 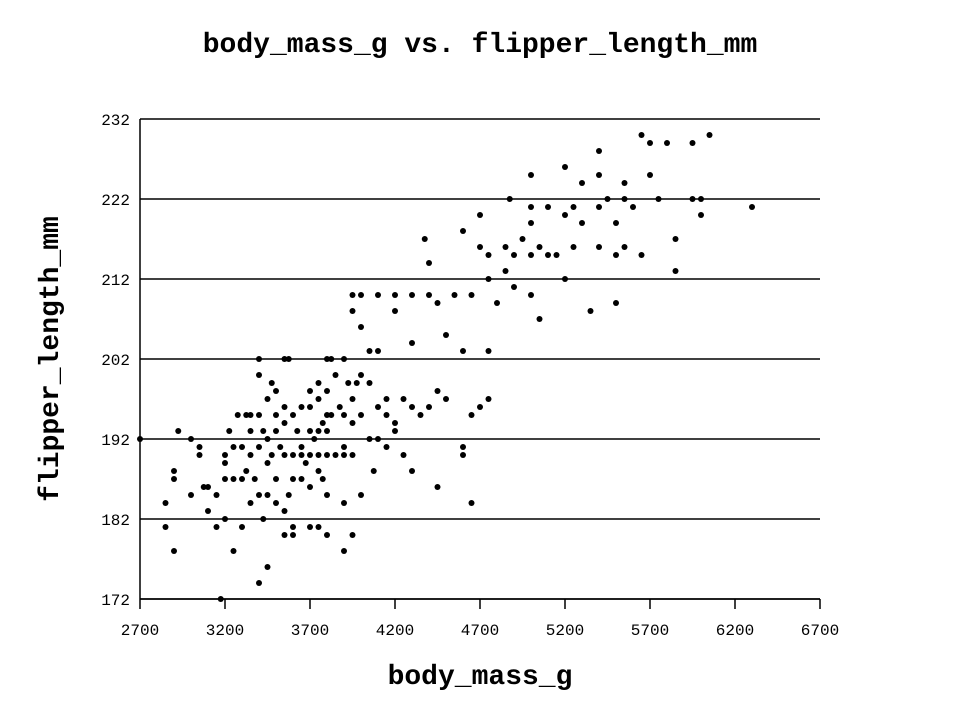 I want to click on x-tick-label: 5200, so click(x=565, y=631).